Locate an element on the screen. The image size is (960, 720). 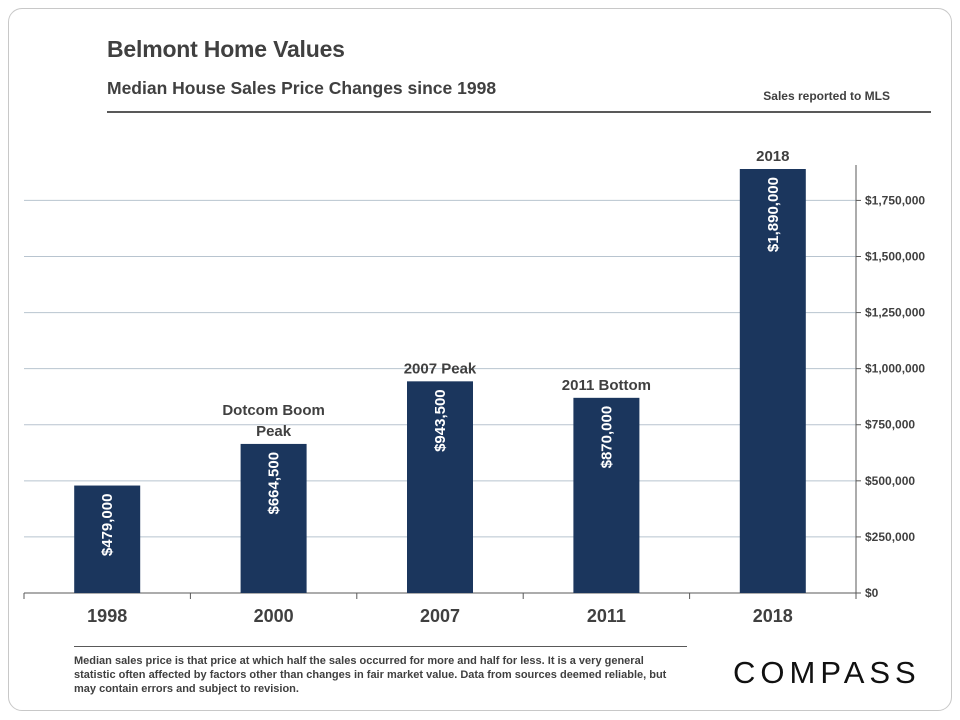
annotation: Peak is located at coordinates (274, 431).